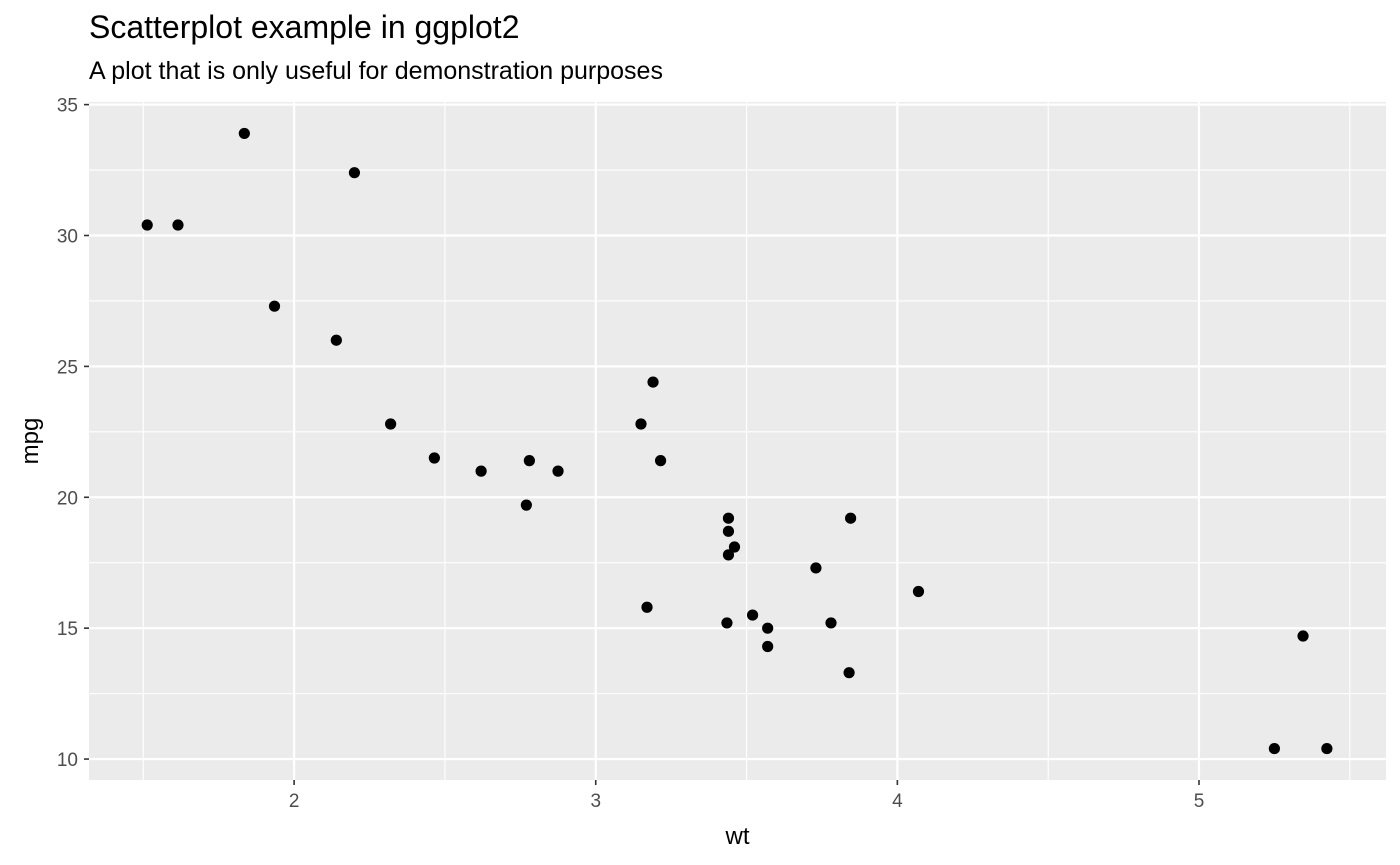  What do you see at coordinates (595, 801) in the screenshot?
I see `x-tick-label: 3` at bounding box center [595, 801].